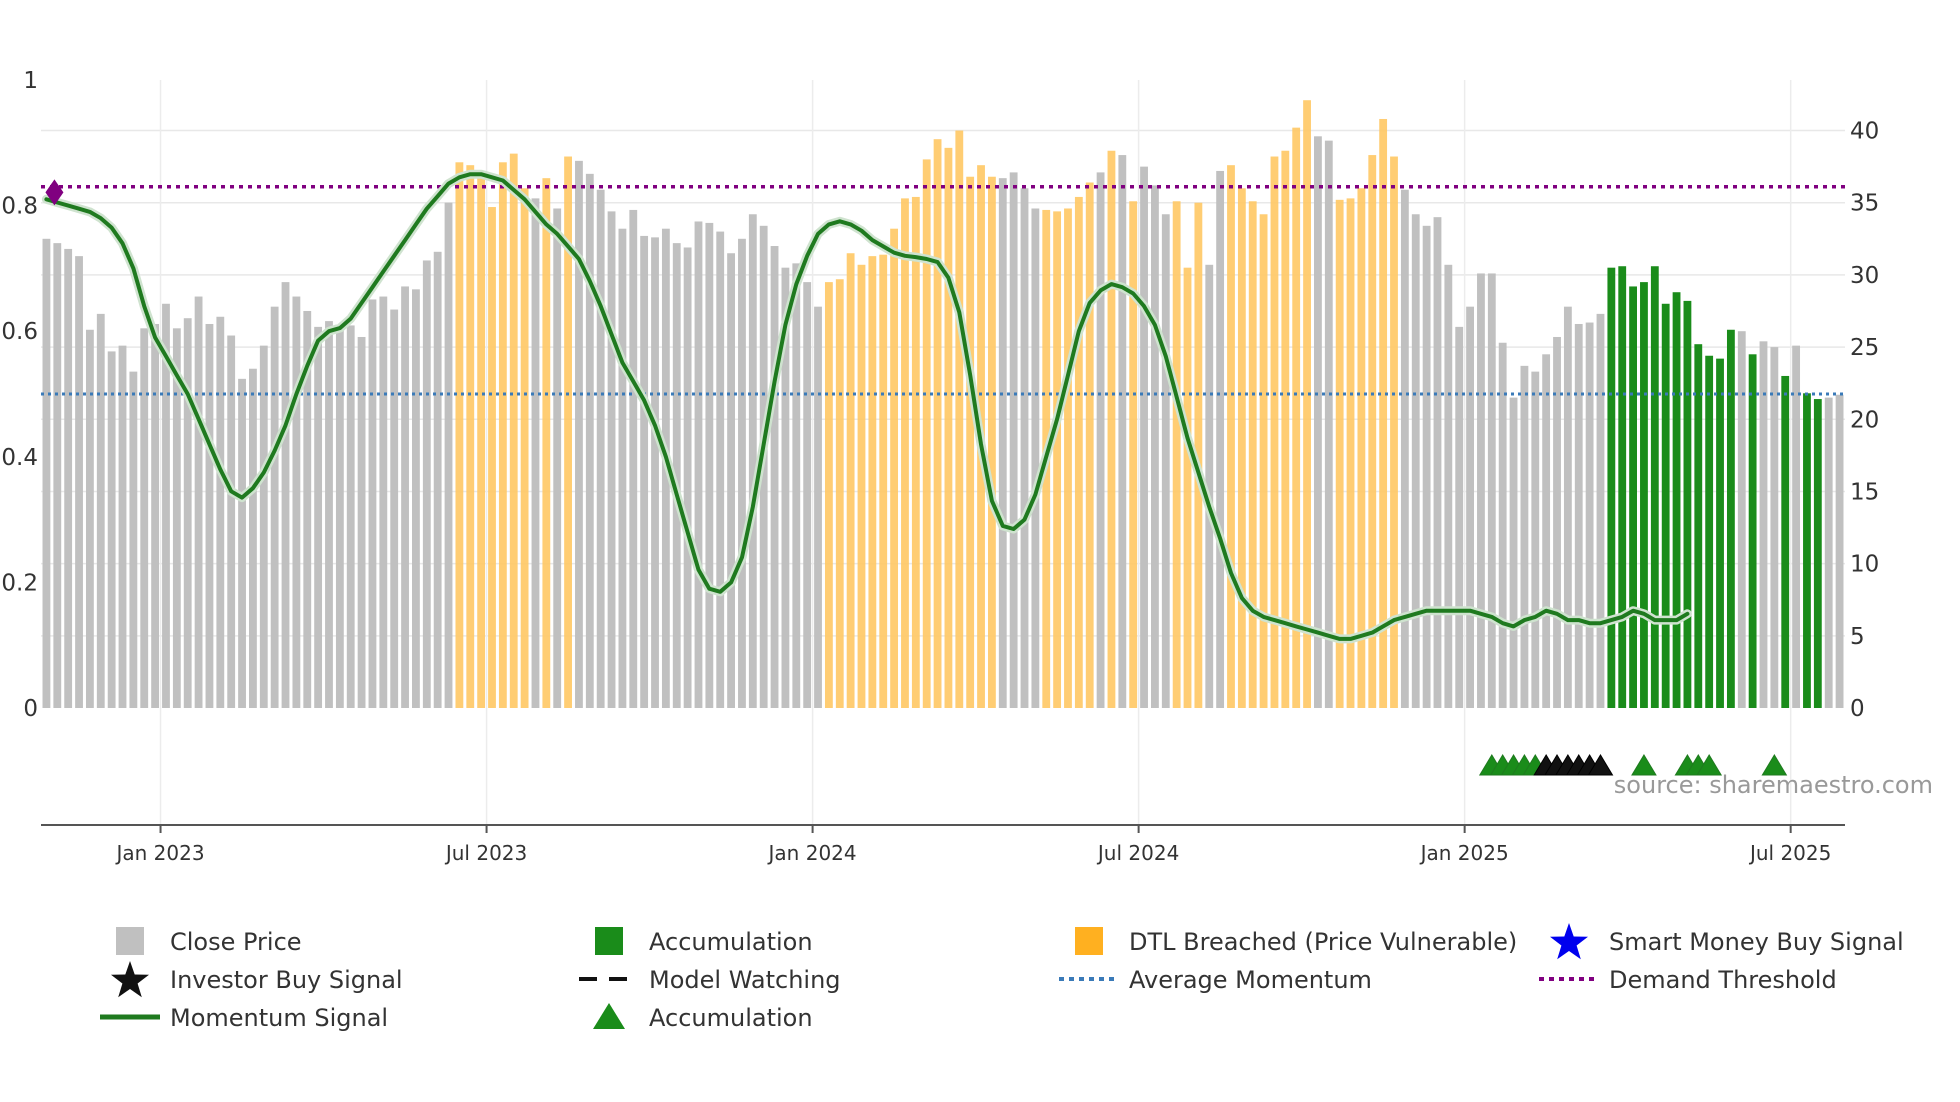 The height and width of the screenshot is (1102, 1960). I want to click on star-icon-black, so click(130, 979).